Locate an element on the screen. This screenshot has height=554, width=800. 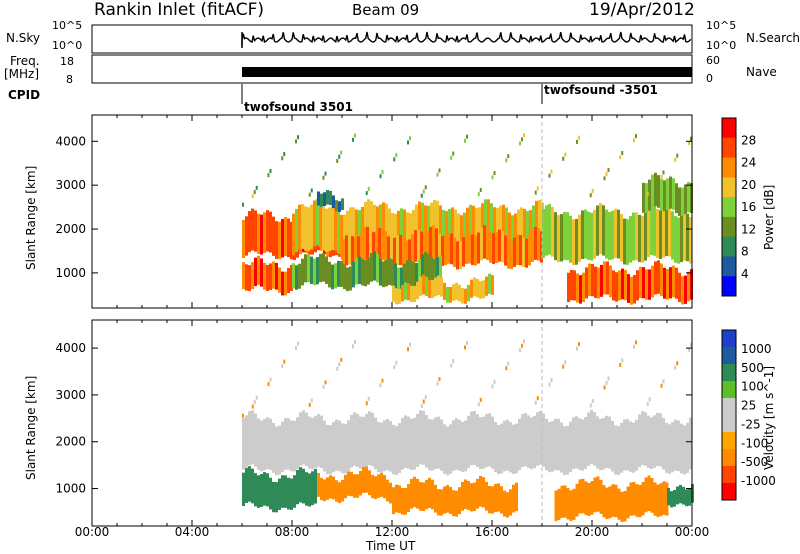
vel-cbar-tick: -25 is located at coordinates (751, 424).